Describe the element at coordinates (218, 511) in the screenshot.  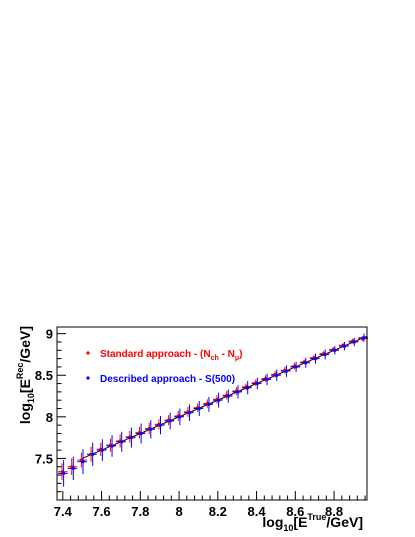
I see `x-tick-label: 8.2` at that location.